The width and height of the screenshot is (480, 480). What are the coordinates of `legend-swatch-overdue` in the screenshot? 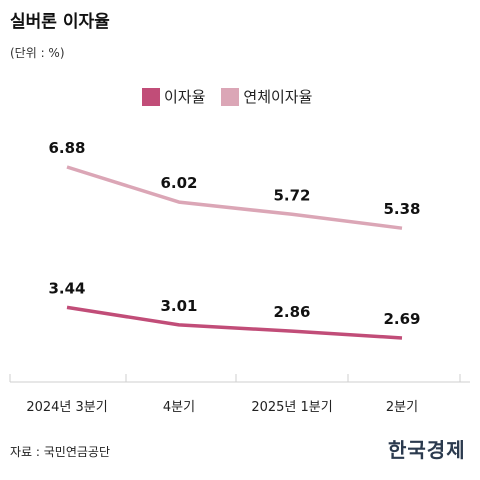 It's located at (230, 96).